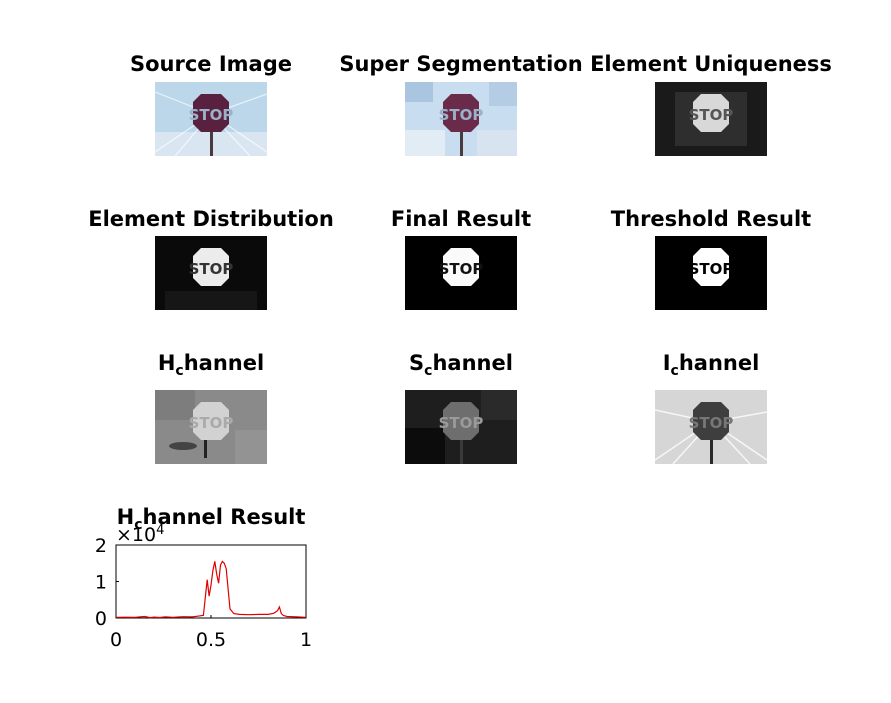 Image resolution: width=891 pixels, height=703 pixels. I want to click on source-image-panel: STOP, so click(211, 119).